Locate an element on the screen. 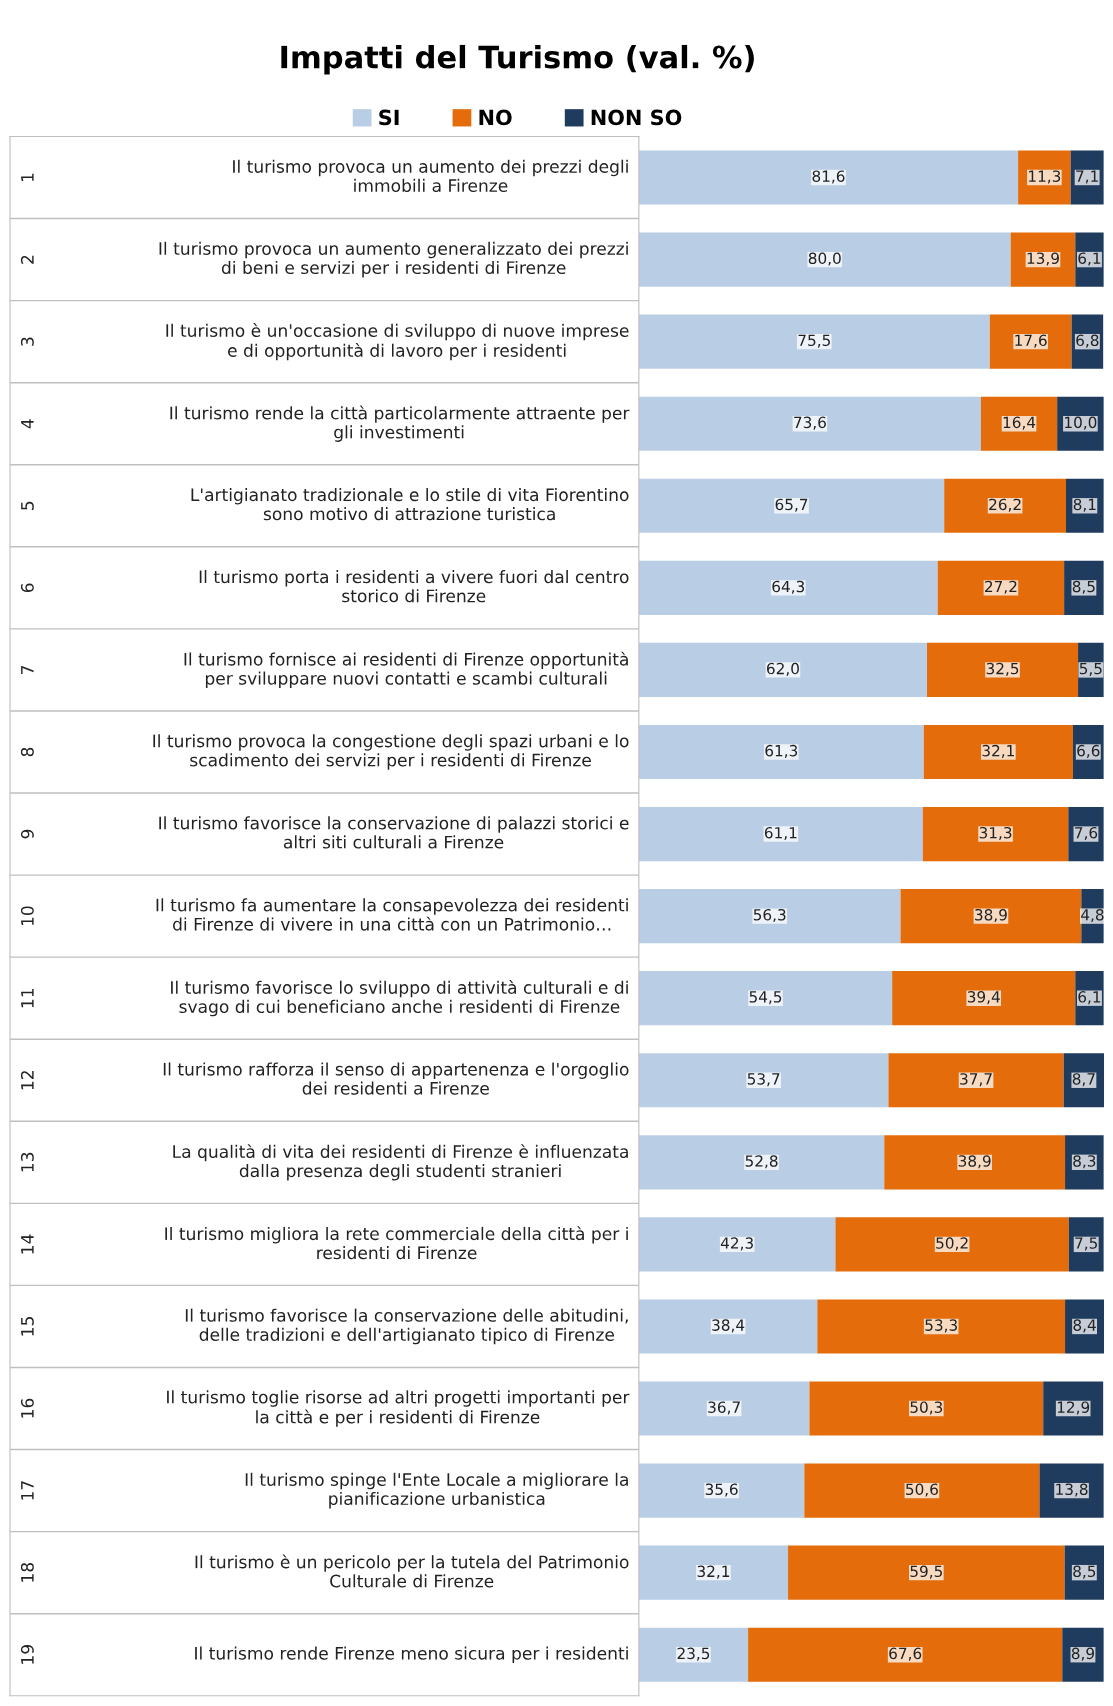 The width and height of the screenshot is (1113, 1706). data-label: 5,5 is located at coordinates (1090, 669).